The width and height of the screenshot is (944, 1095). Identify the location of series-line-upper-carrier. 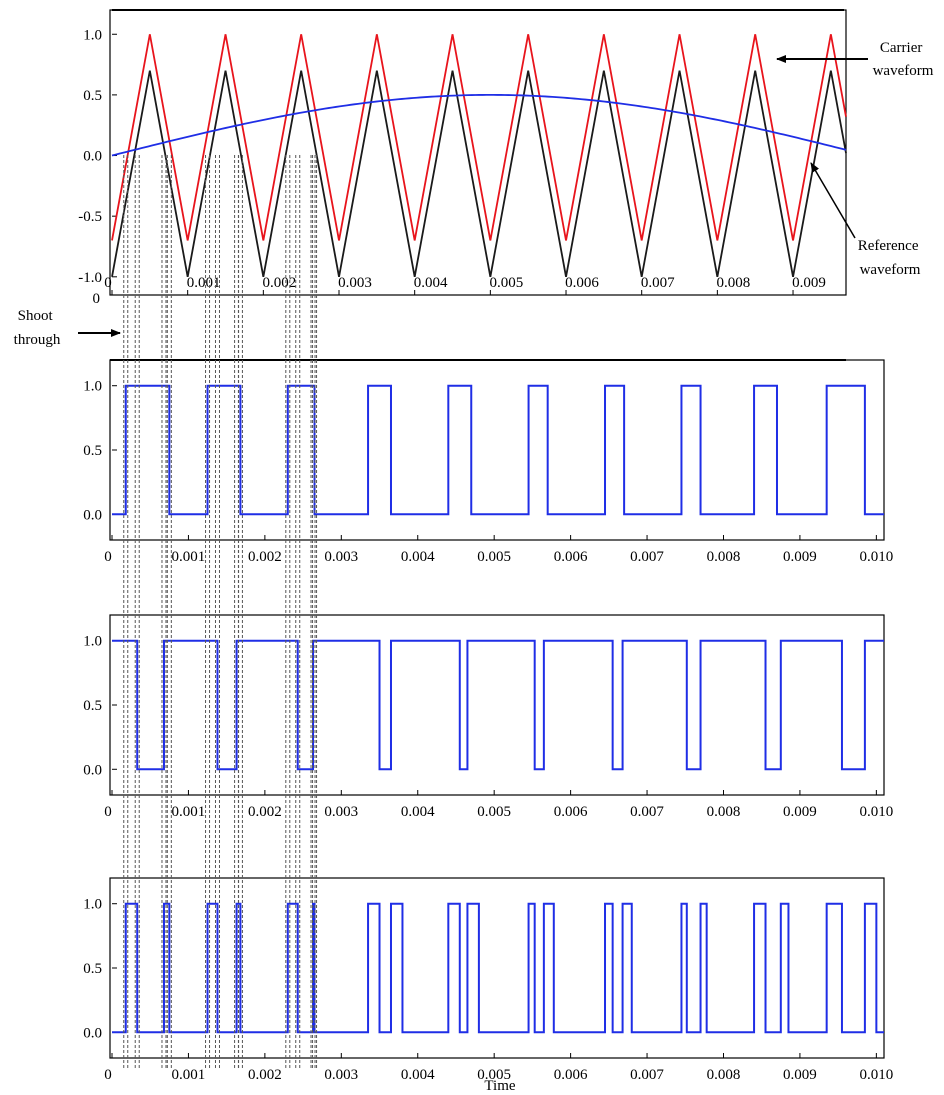
(479, 137).